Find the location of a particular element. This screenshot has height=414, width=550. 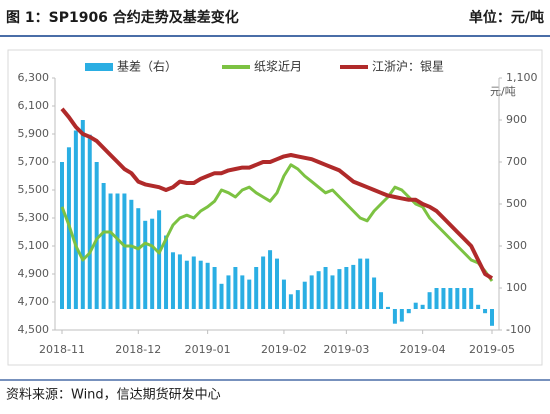

y-tick-label: 6,100 is located at coordinates (34, 105).